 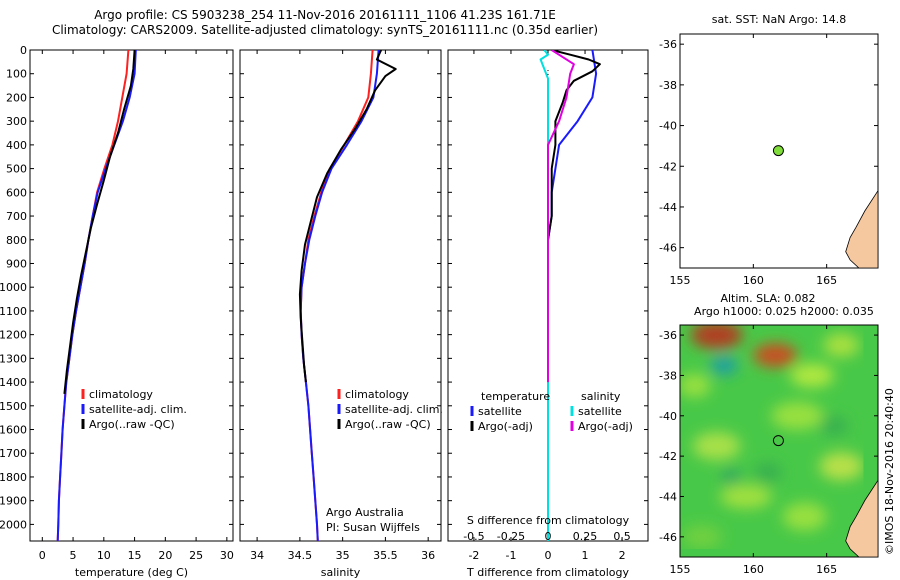 I want to click on x2-tick-label: 0.25, so click(x=585, y=536).